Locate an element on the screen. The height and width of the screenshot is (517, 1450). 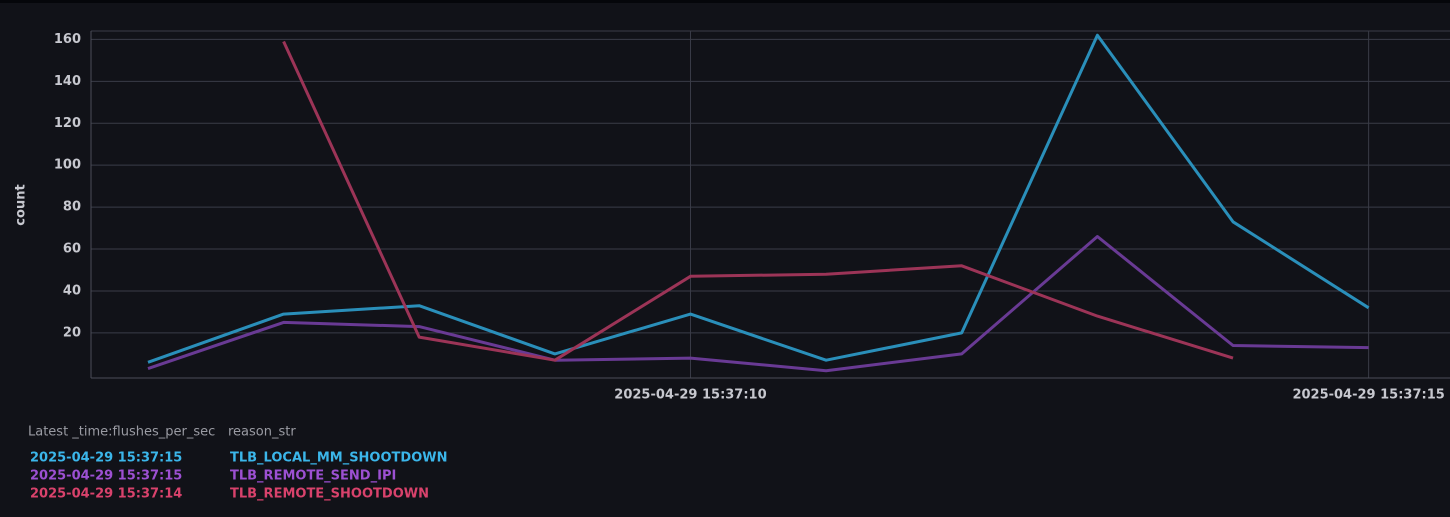
y-axis-label: count is located at coordinates (21, 204).